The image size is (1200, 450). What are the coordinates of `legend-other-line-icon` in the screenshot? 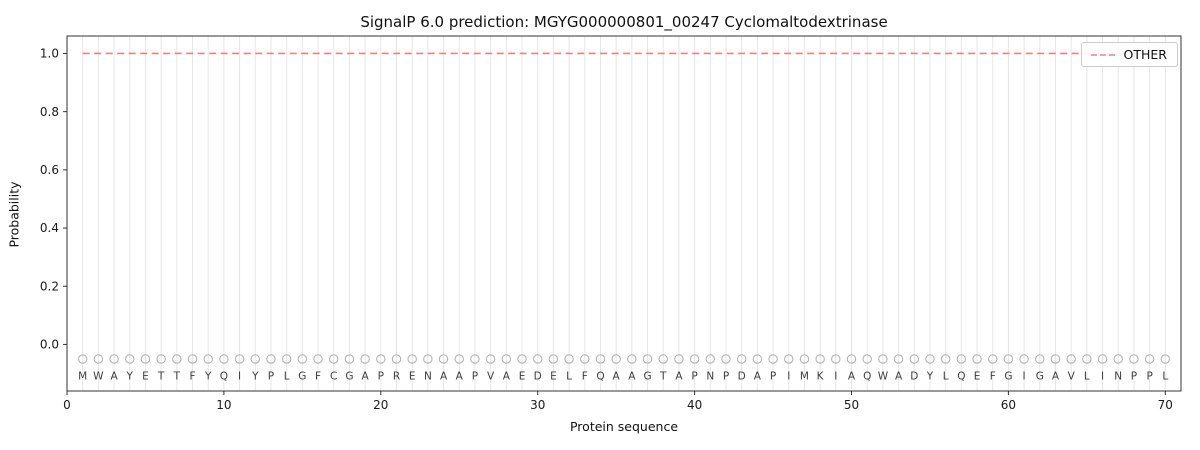 It's located at (1102, 54).